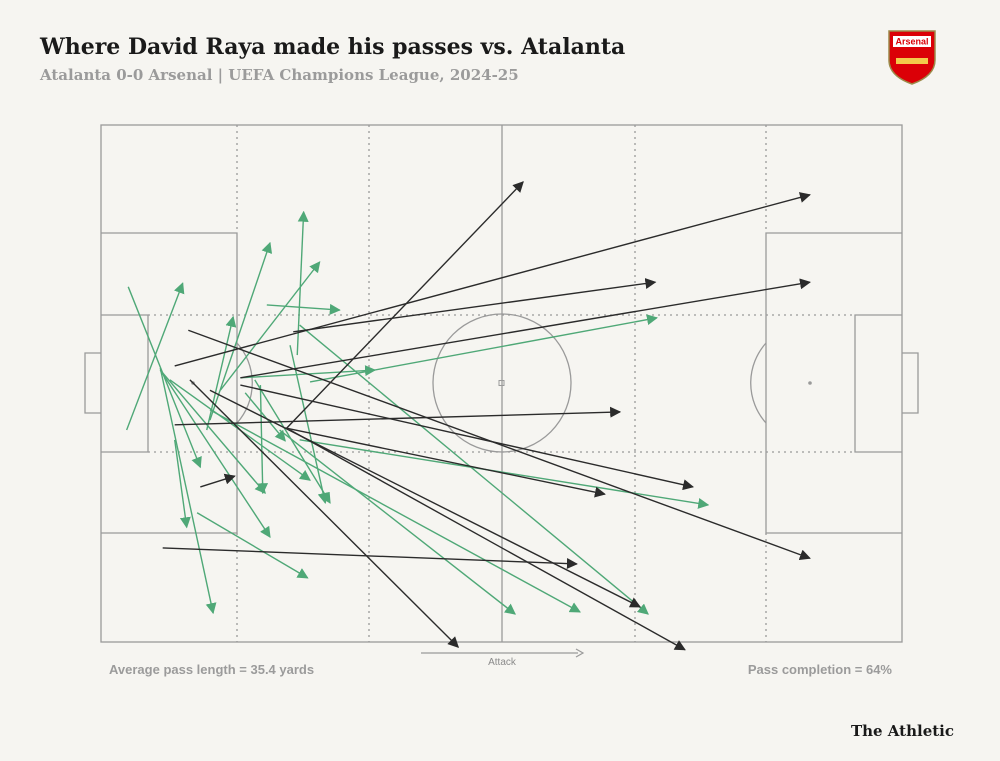 This screenshot has height=761, width=1000. Describe the element at coordinates (211, 669) in the screenshot. I see `left-note: Average pass length = 35.4 yards` at that location.